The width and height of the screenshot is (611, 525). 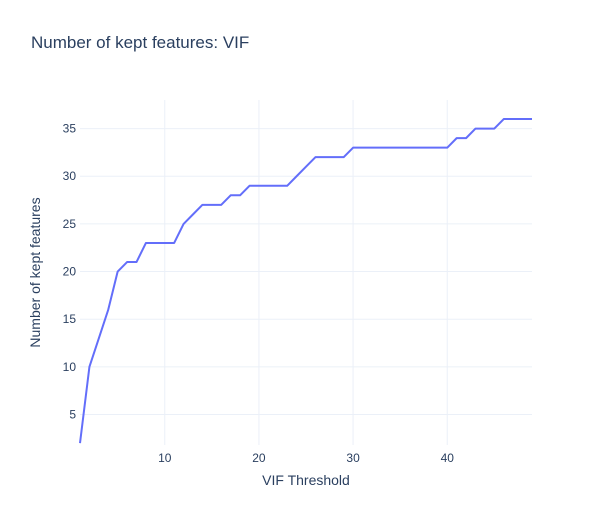 What do you see at coordinates (140, 42) in the screenshot?
I see `chart-title: Number of kept features: VIF` at bounding box center [140, 42].